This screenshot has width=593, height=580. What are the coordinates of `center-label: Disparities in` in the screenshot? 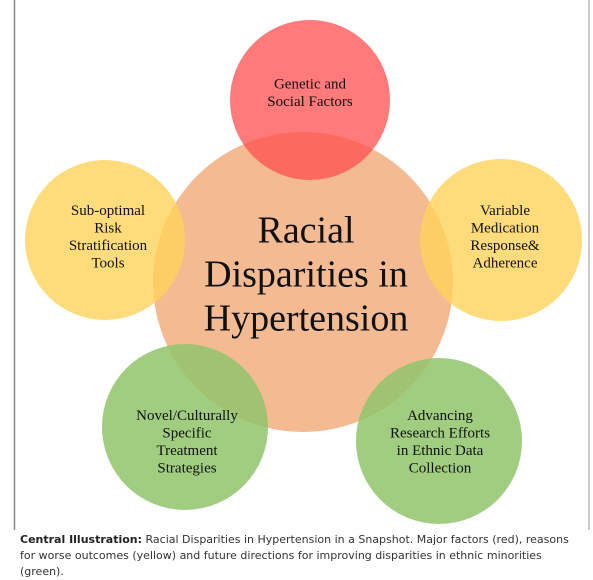 It's located at (306, 275).